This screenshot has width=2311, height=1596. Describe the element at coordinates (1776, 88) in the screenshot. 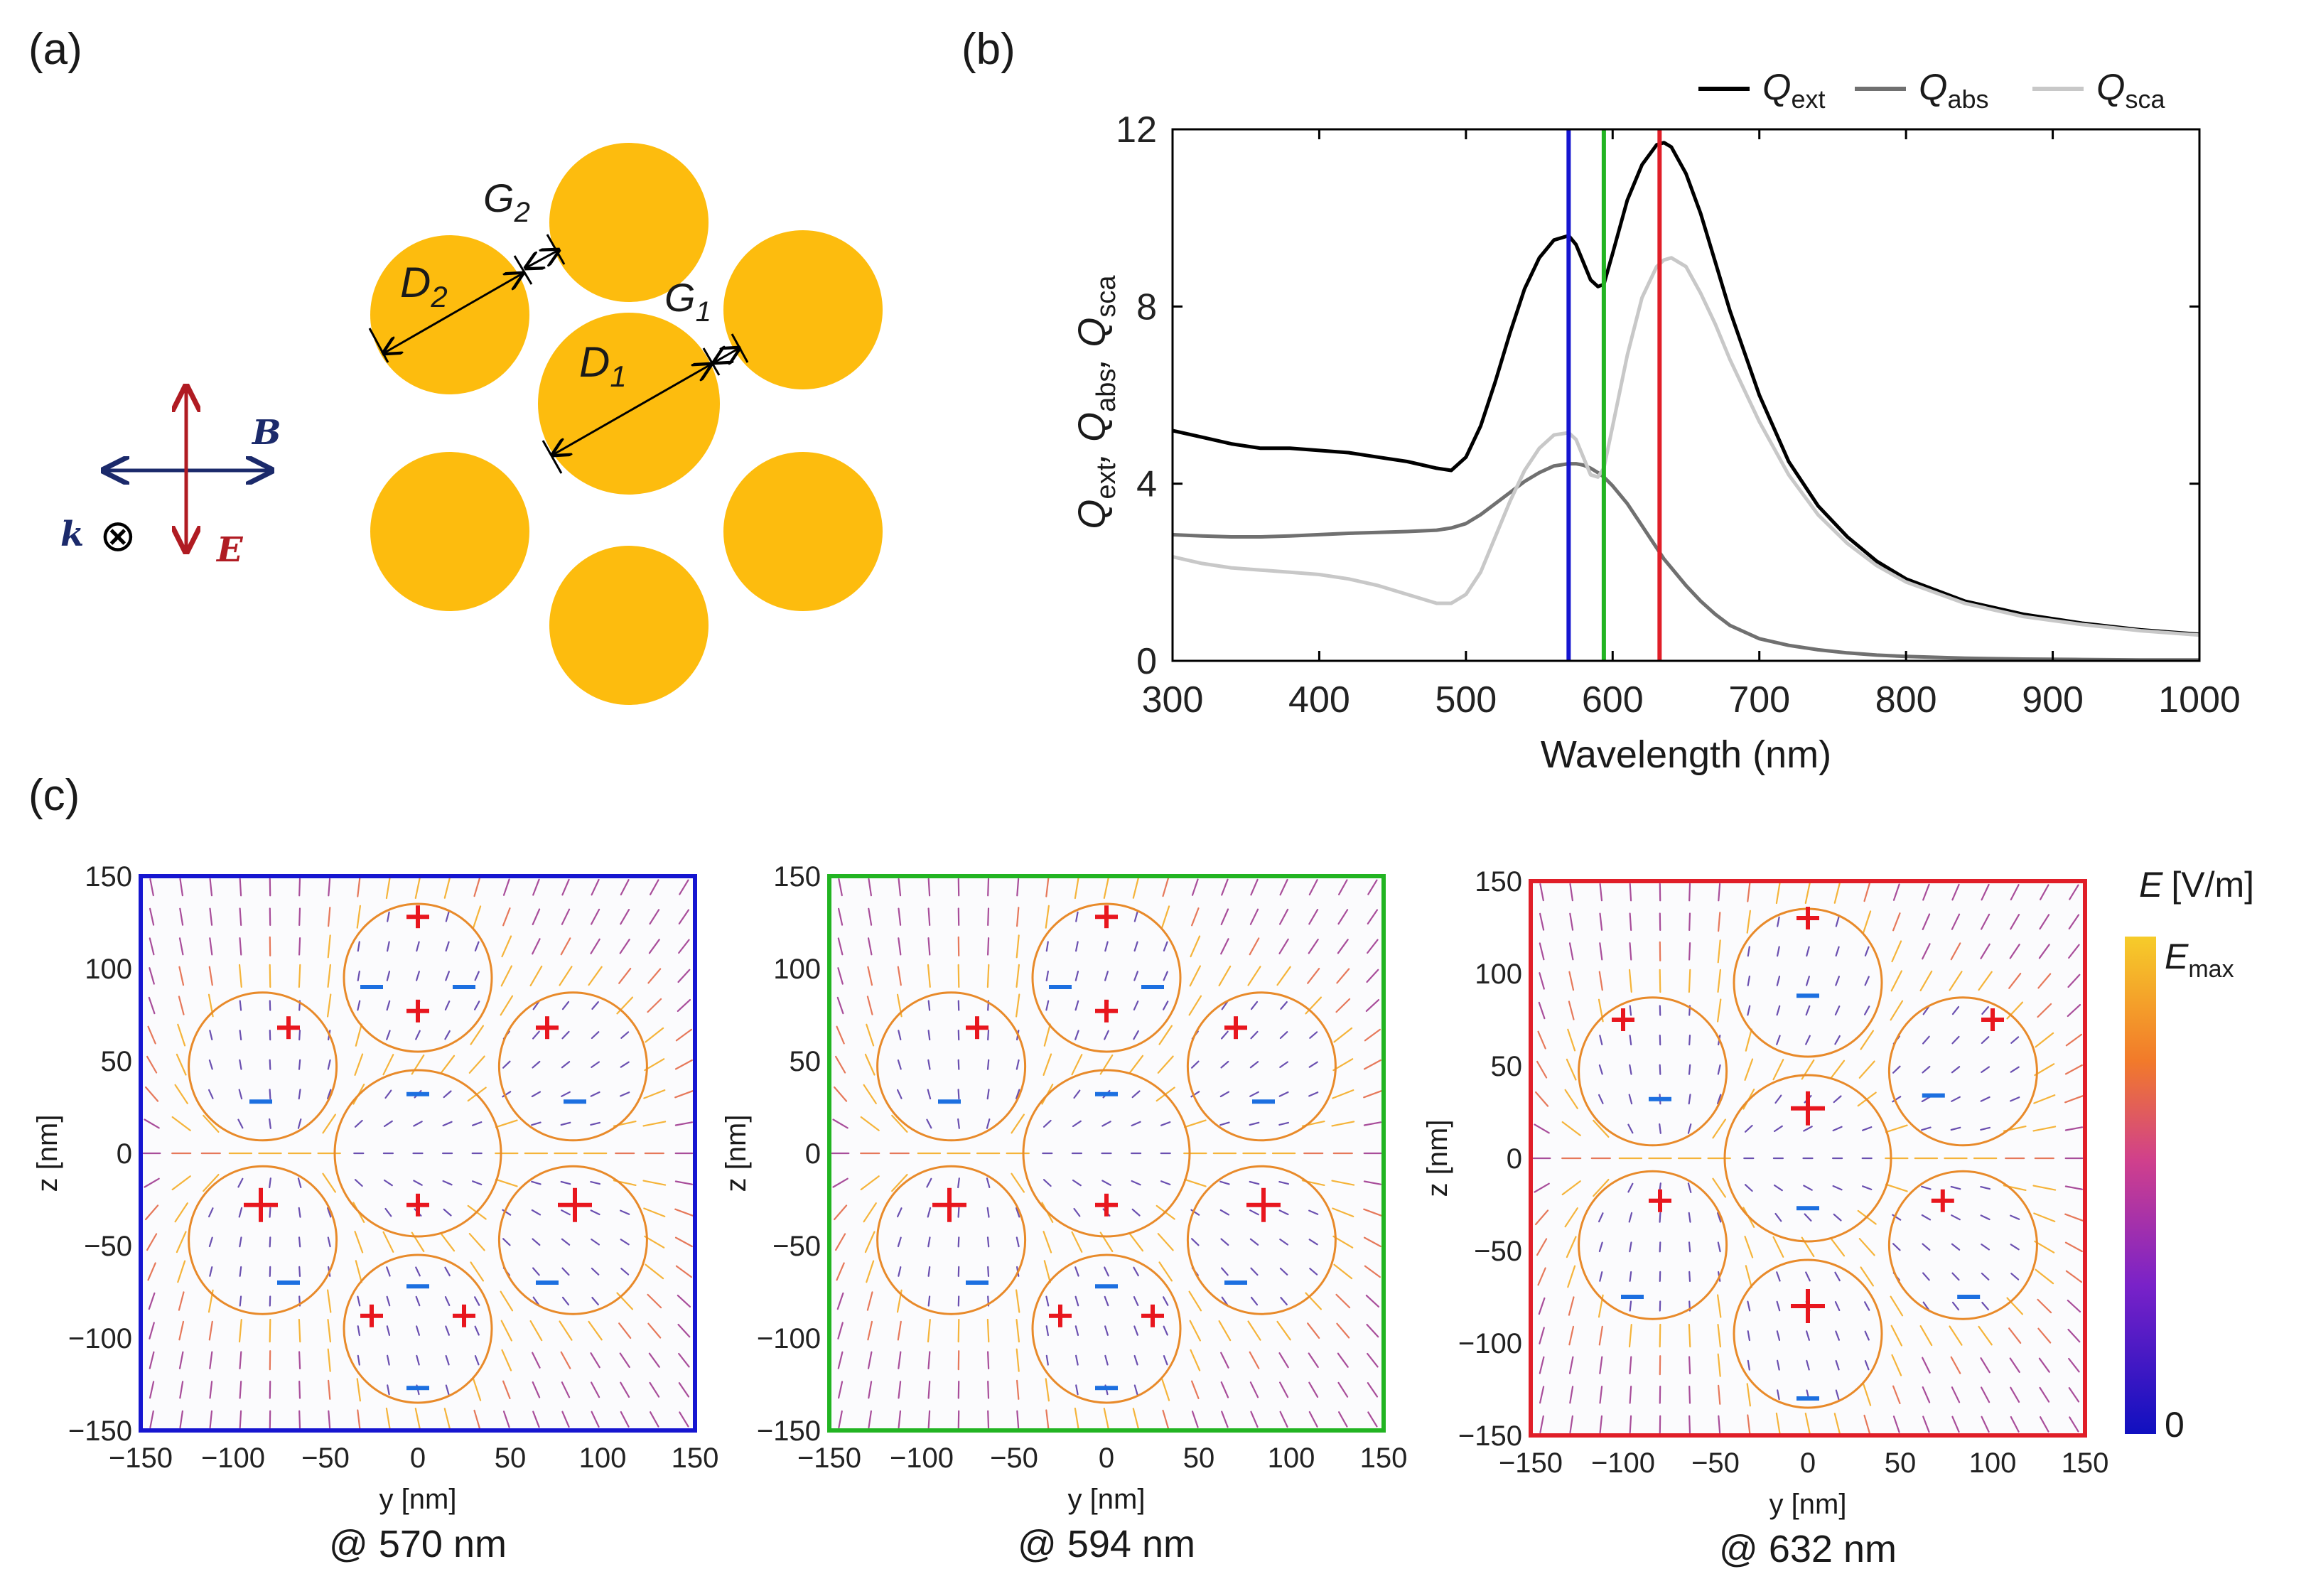

I see `legend-symbol: Q` at that location.